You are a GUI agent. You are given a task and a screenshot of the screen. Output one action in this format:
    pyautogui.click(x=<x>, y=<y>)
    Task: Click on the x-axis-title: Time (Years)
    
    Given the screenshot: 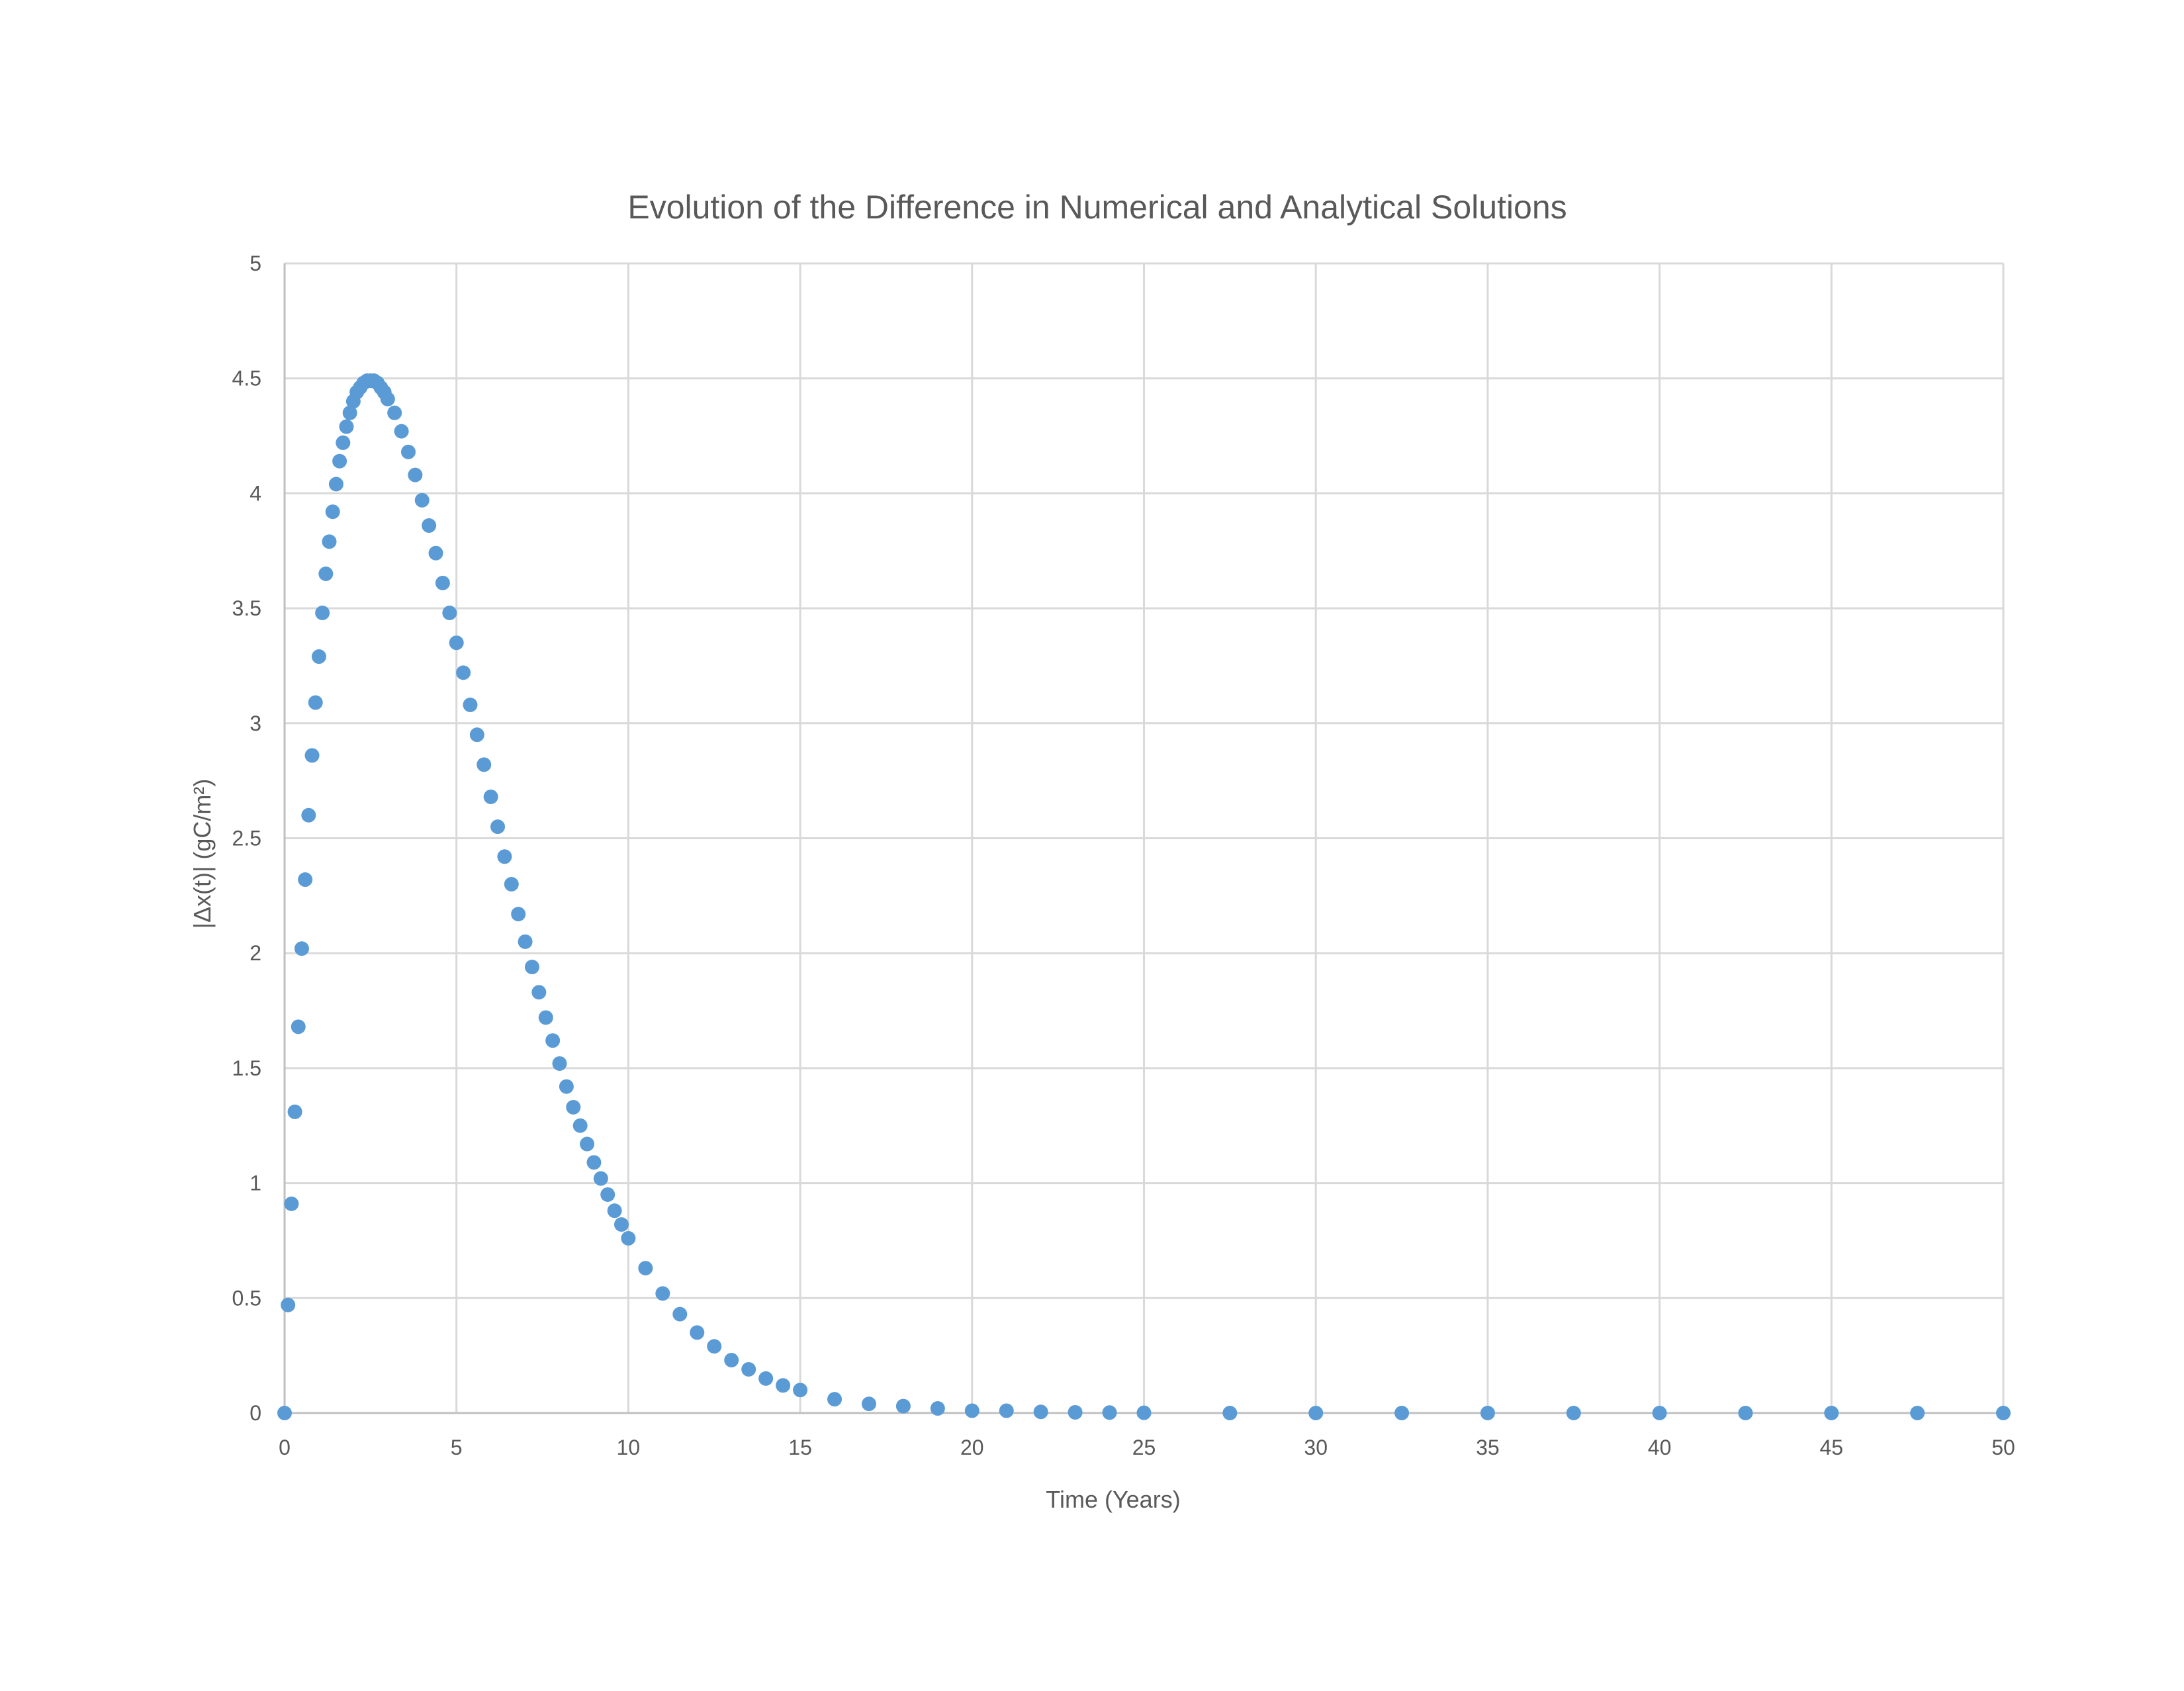 What is the action you would take?
    pyautogui.click(x=1113, y=1499)
    